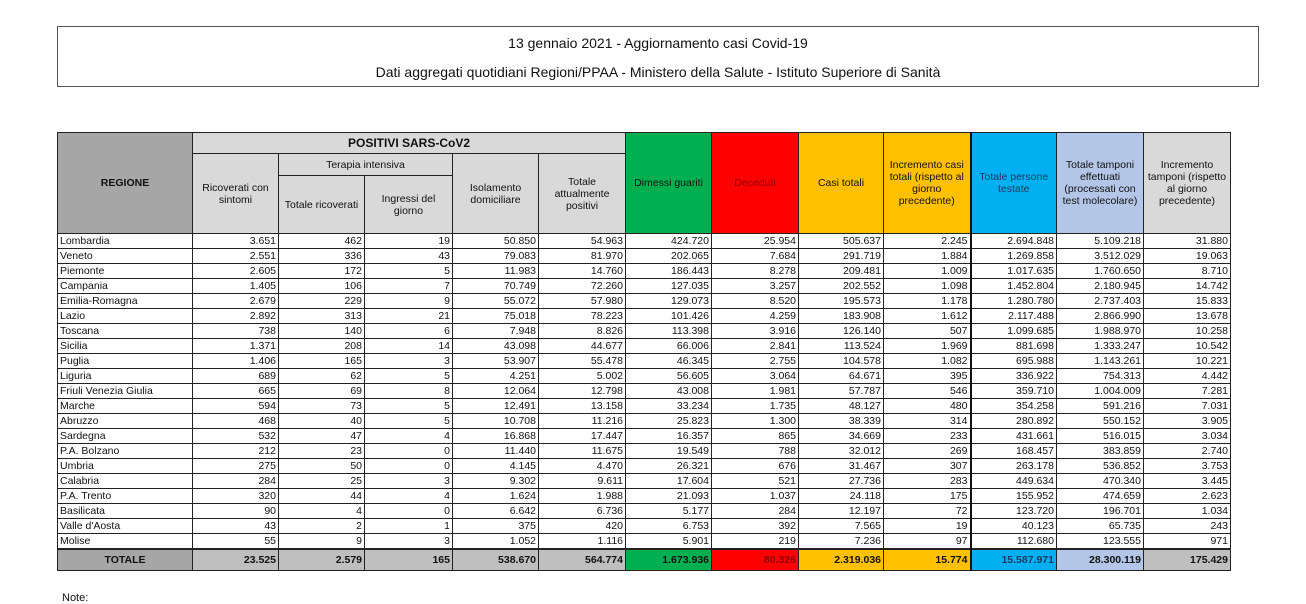  I want to click on region-name: Friuli Venezia Giulia, so click(125, 391).